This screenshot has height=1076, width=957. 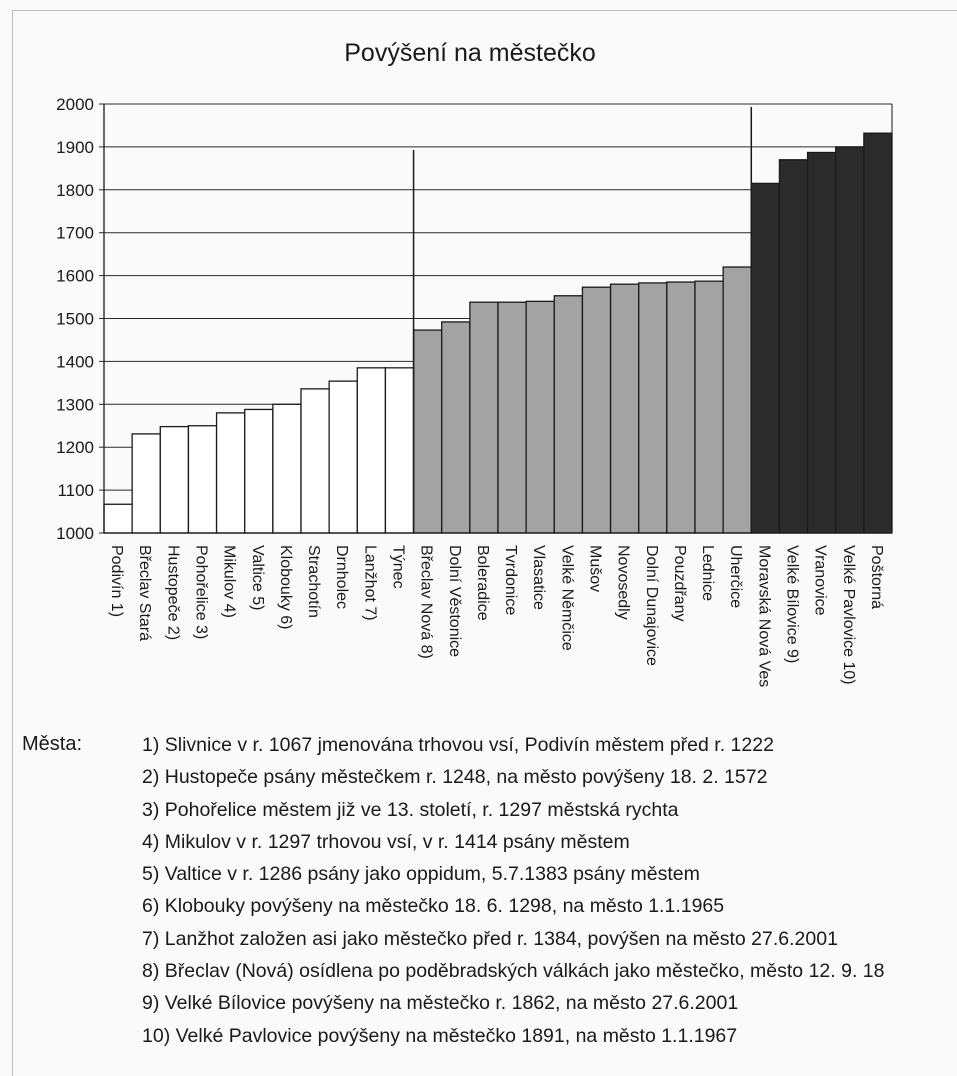 What do you see at coordinates (201, 592) in the screenshot?
I see `x-tick-label: Pohořelice 3)` at bounding box center [201, 592].